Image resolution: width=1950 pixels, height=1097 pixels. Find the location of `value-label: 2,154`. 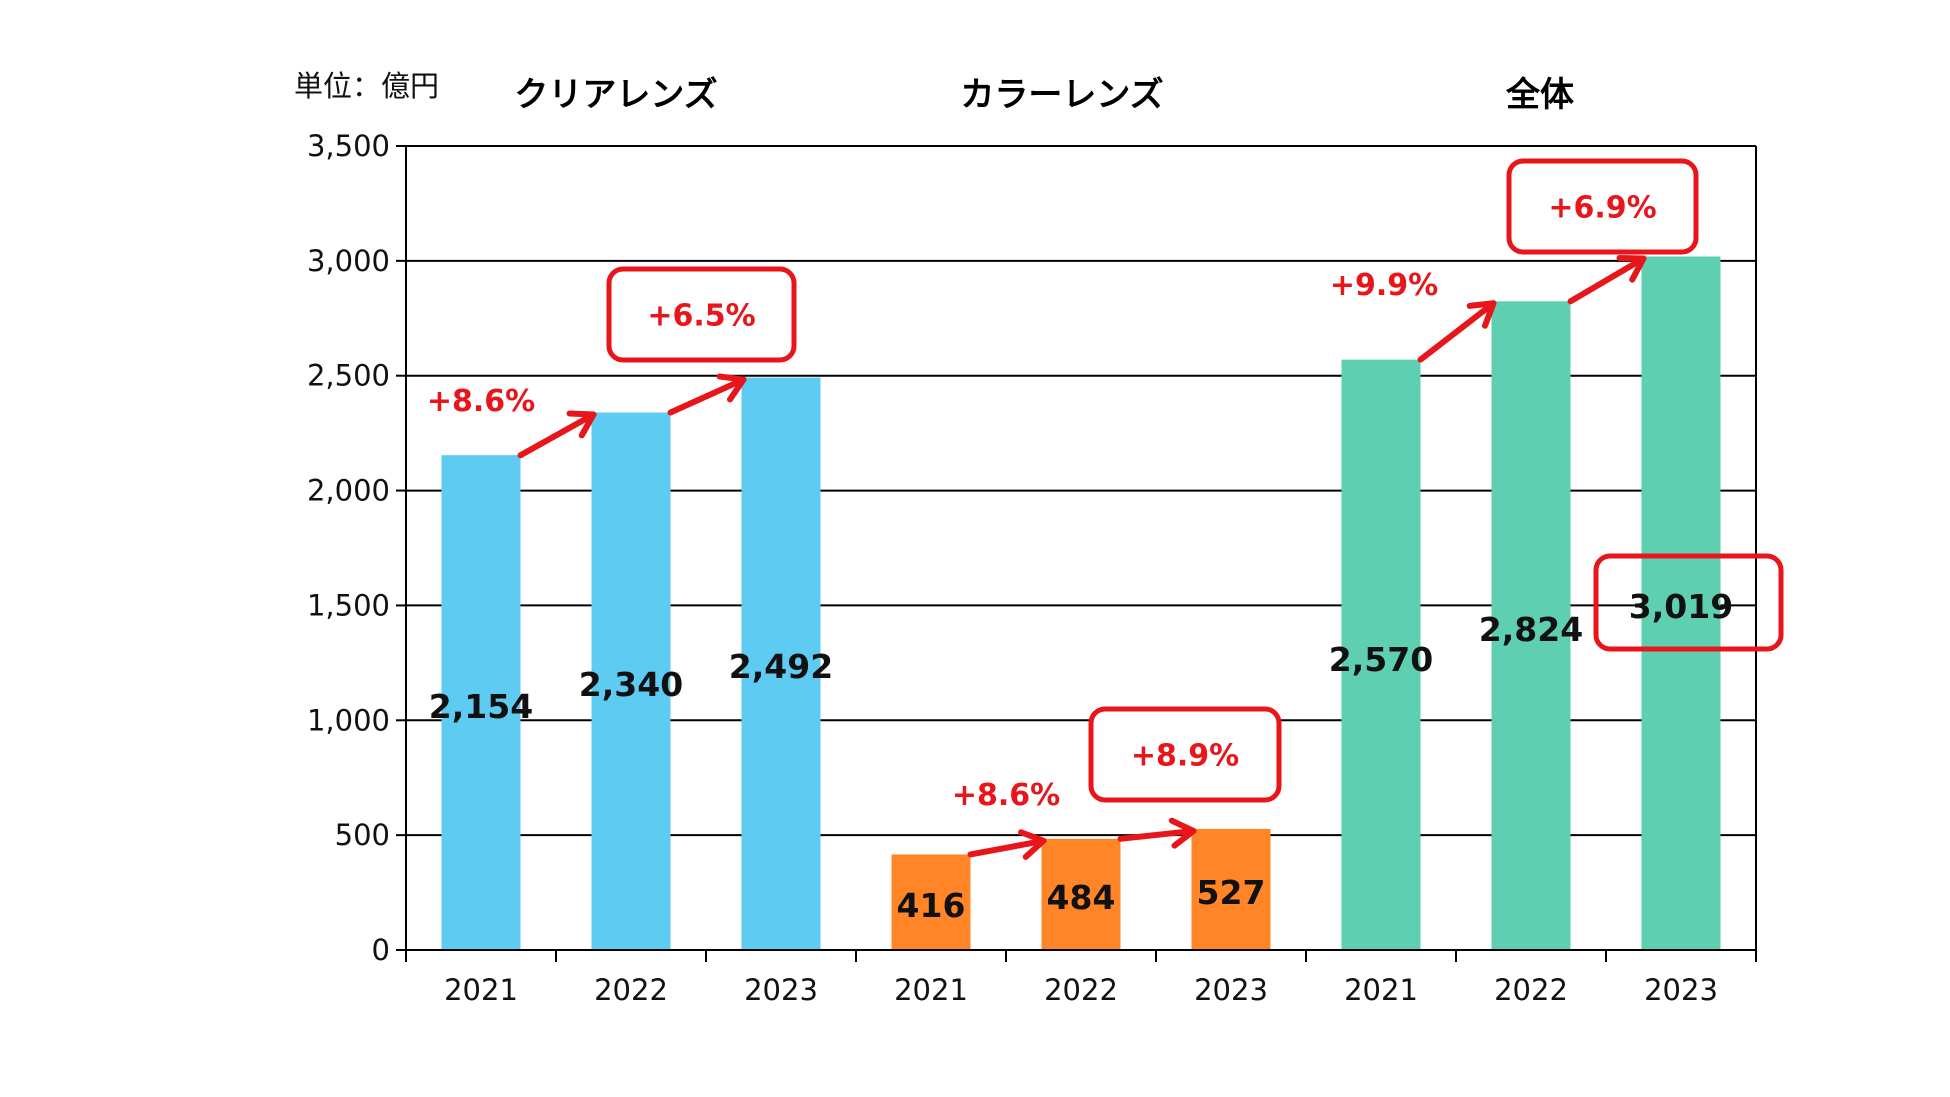

value-label: 2,154 is located at coordinates (481, 706).